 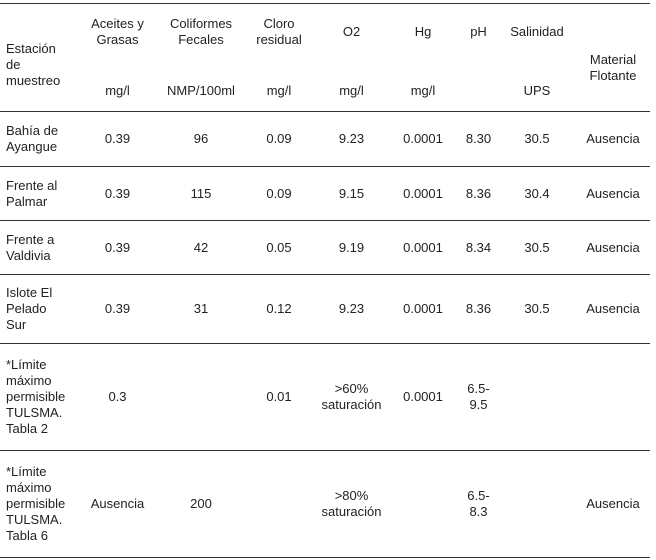 I want to click on unit: UPS, so click(x=537, y=90).